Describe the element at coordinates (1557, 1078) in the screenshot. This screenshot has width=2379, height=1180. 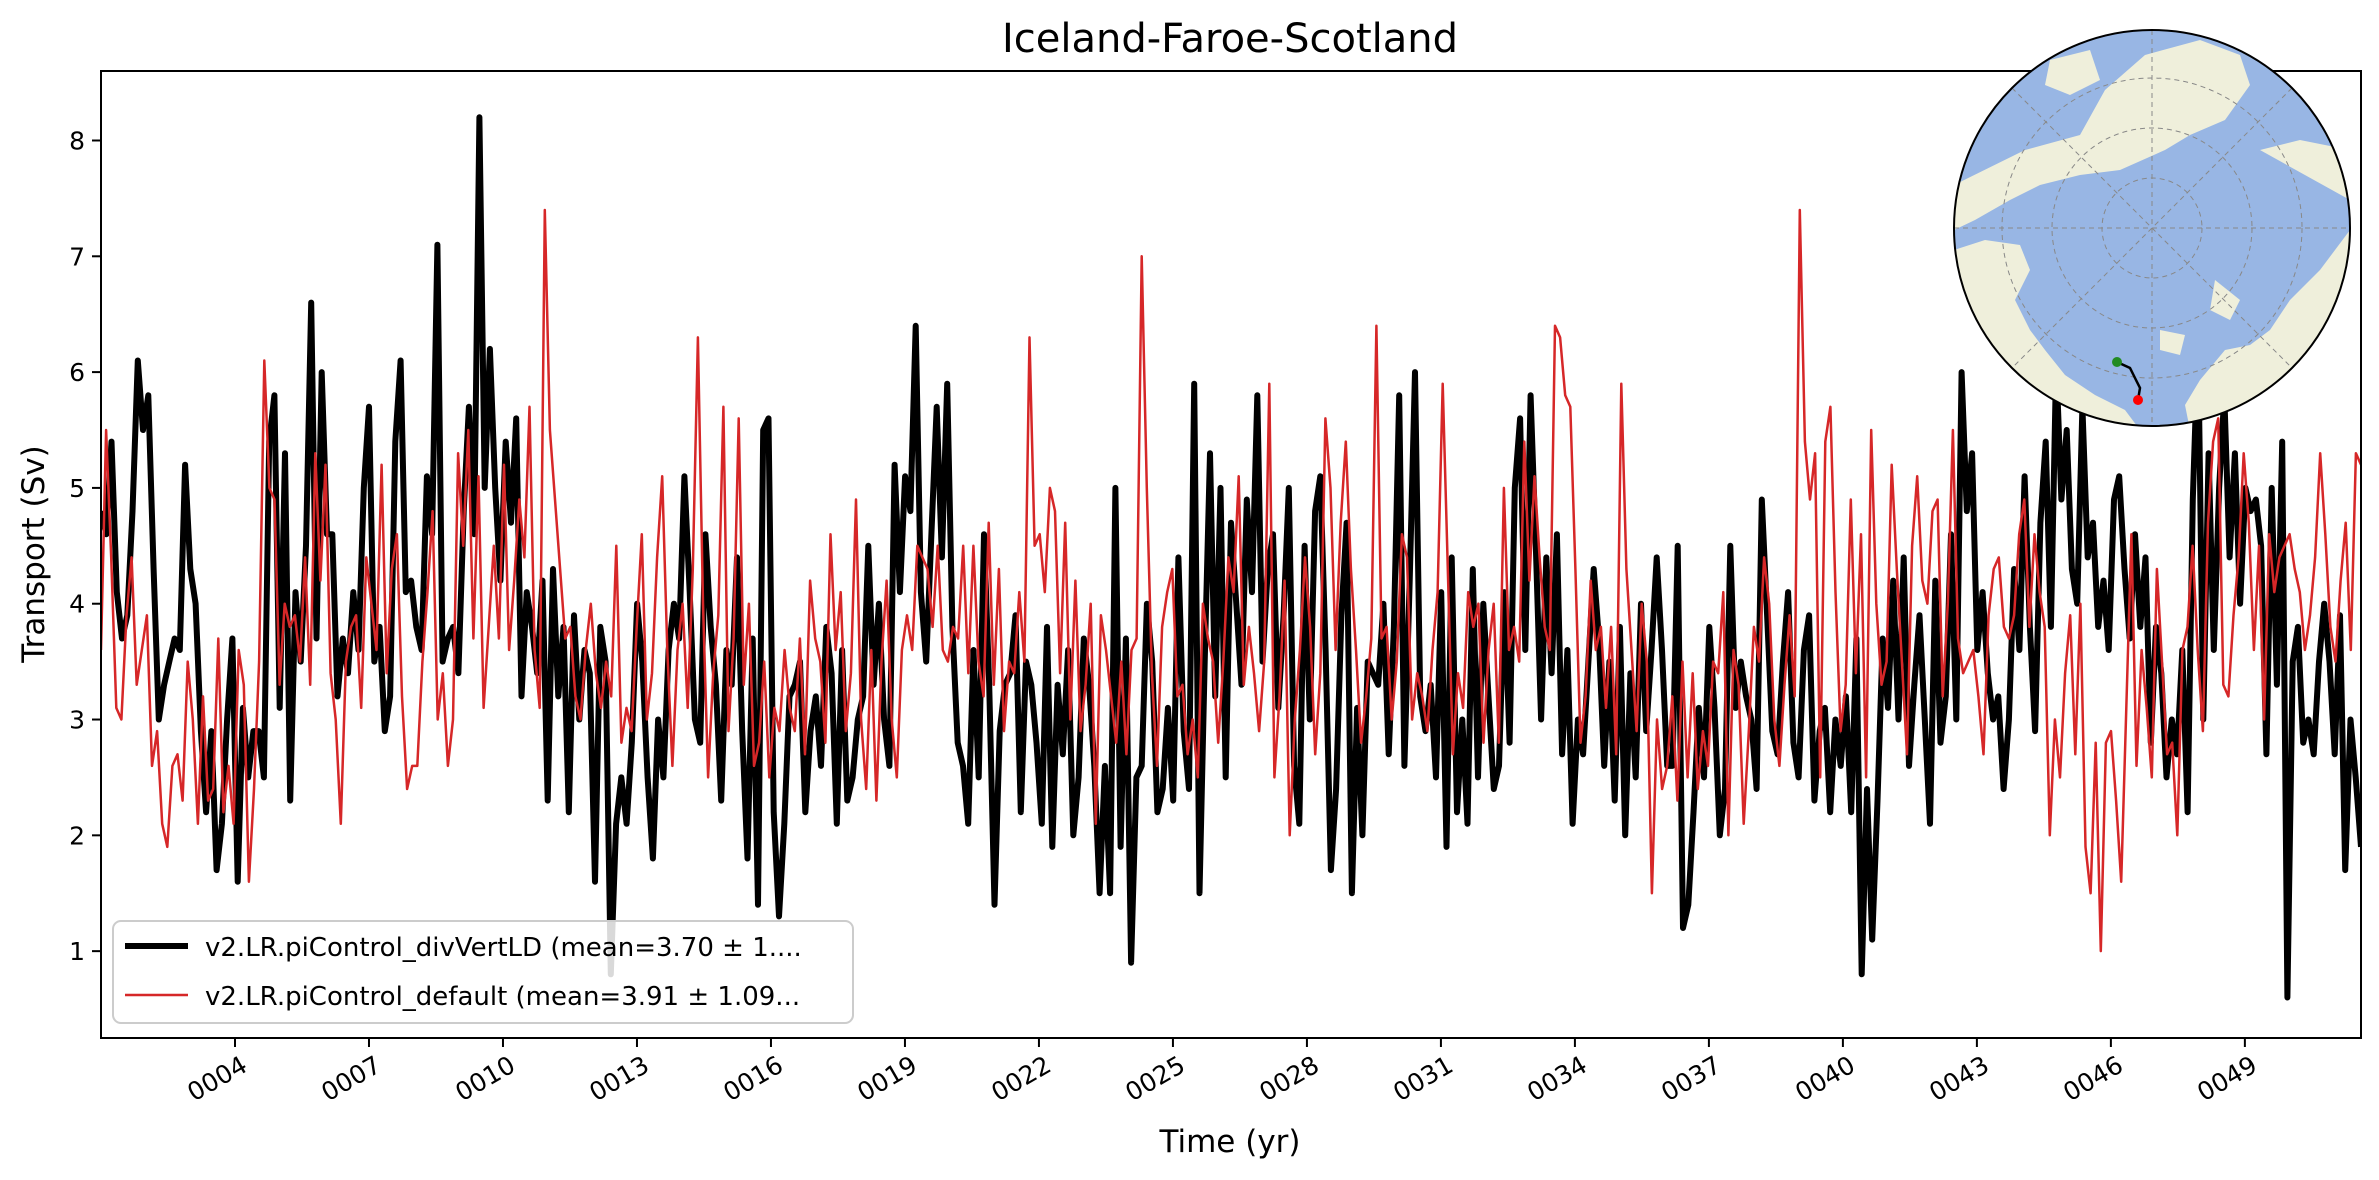
I see `x-tick-label: 0034` at that location.